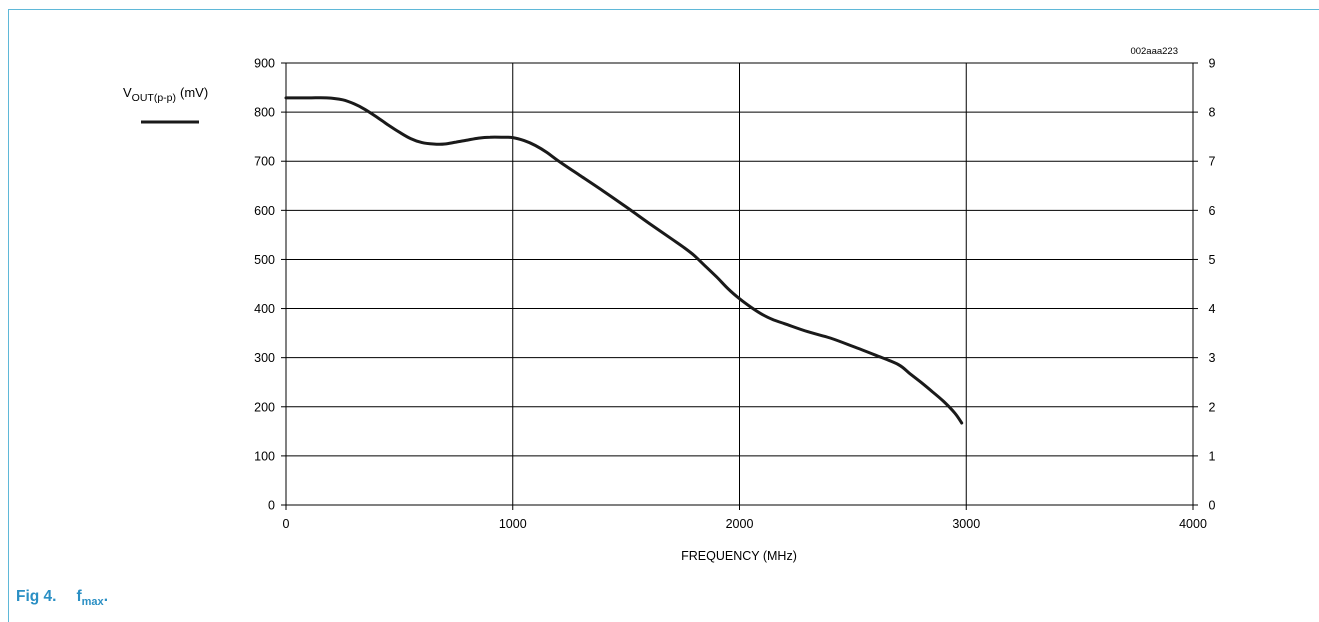 This screenshot has width=1319, height=622. I want to click on legend-label-main: V, so click(127, 92).